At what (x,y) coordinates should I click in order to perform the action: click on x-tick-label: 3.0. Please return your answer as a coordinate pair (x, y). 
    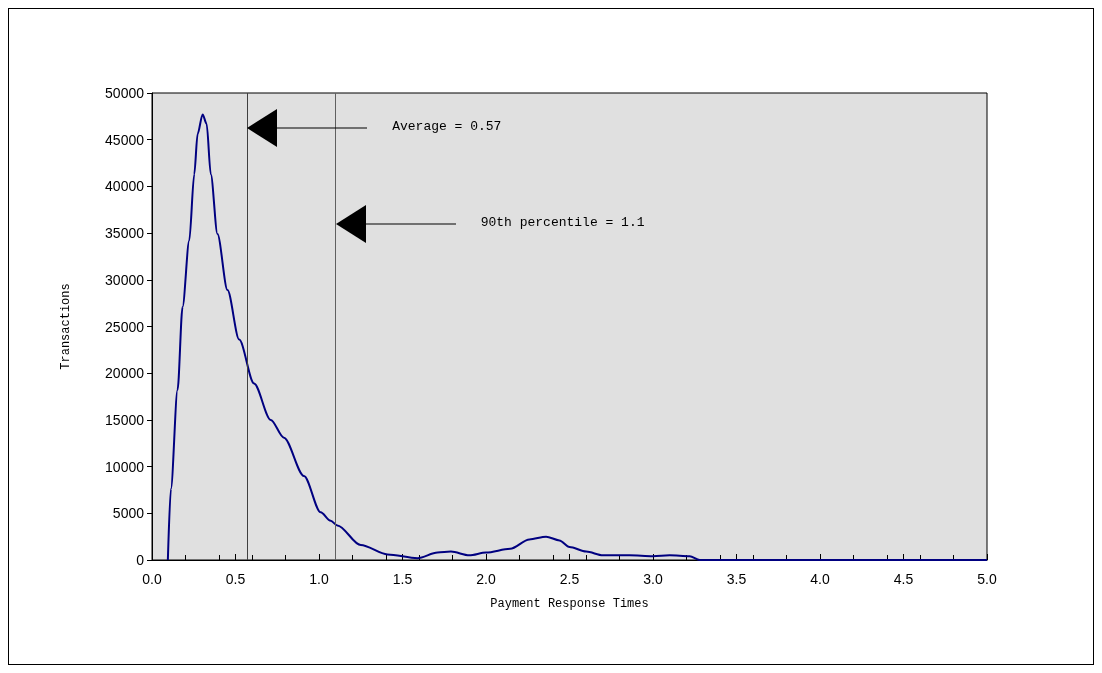
    Looking at the image, I should click on (653, 579).